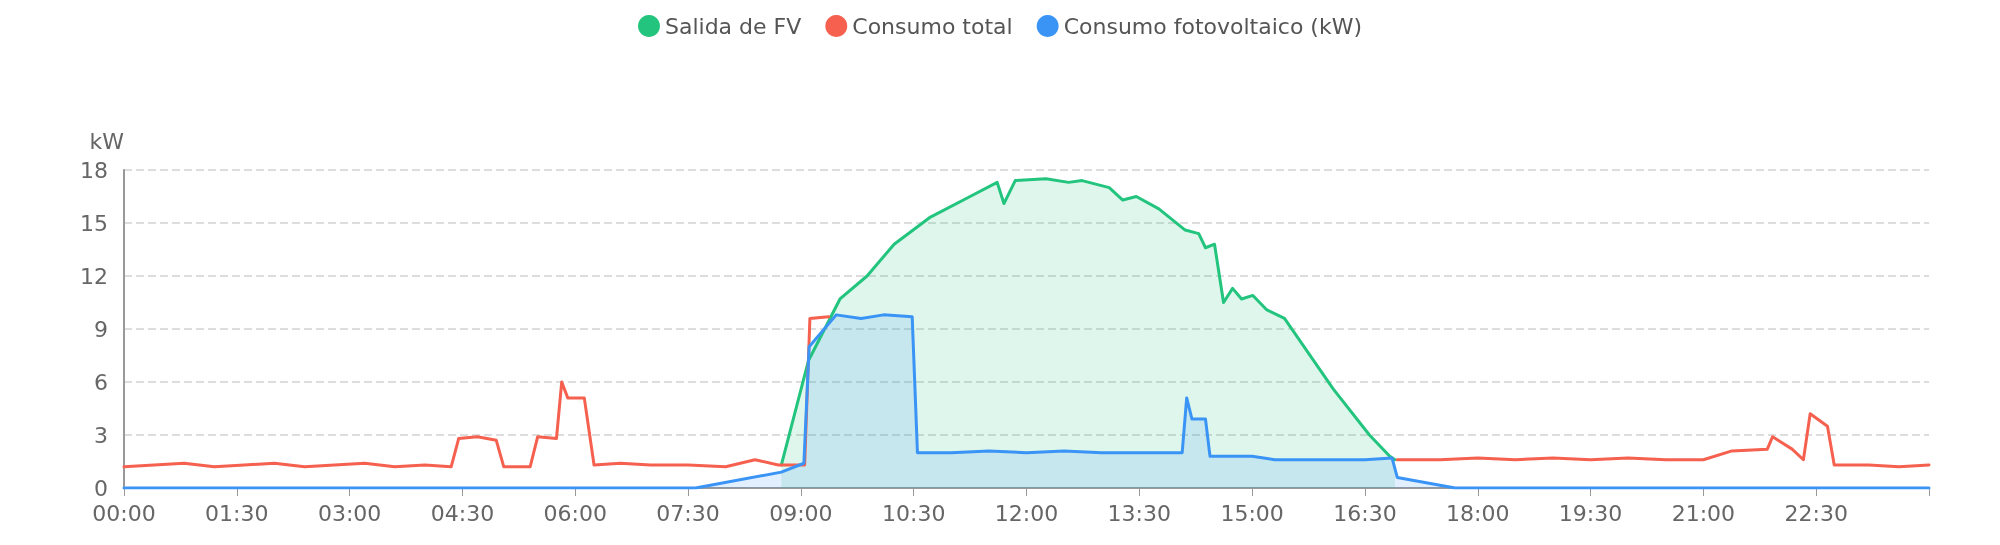 The width and height of the screenshot is (2000, 545). Describe the element at coordinates (1816, 513) in the screenshot. I see `x-tick-label: 22:30` at that location.